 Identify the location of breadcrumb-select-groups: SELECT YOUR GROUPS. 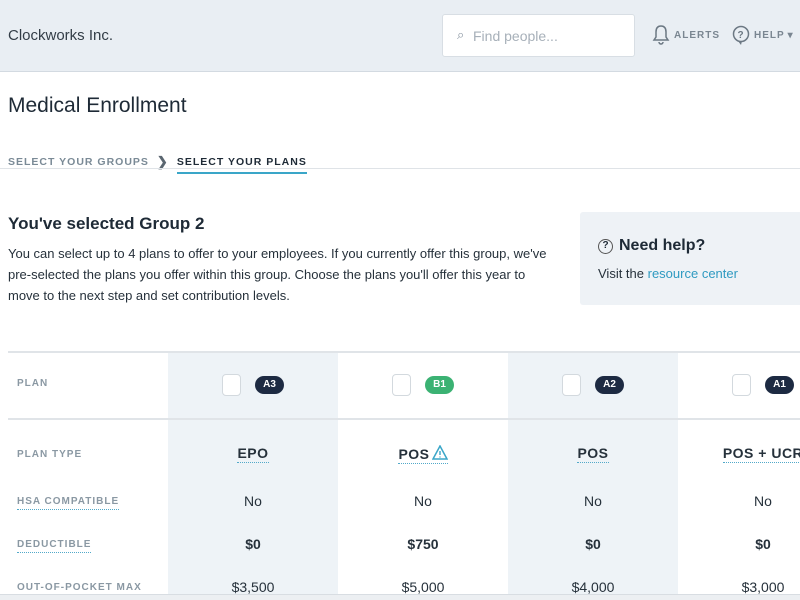
(78, 162).